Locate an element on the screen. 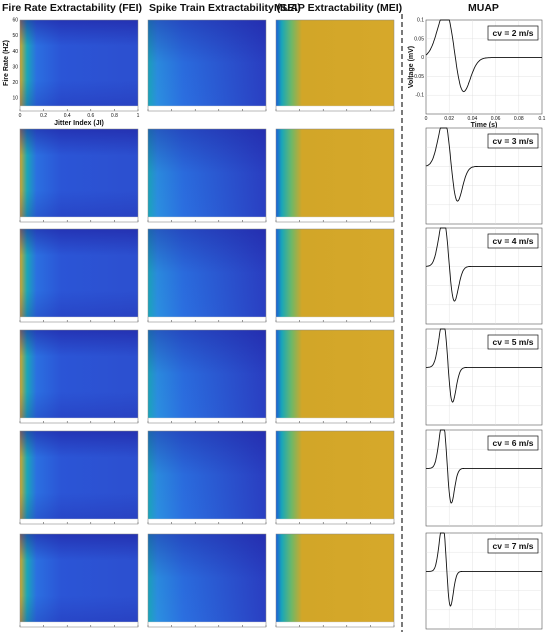 The width and height of the screenshot is (550, 635). muap-xtick-0.06: 0.06 is located at coordinates (496, 119).